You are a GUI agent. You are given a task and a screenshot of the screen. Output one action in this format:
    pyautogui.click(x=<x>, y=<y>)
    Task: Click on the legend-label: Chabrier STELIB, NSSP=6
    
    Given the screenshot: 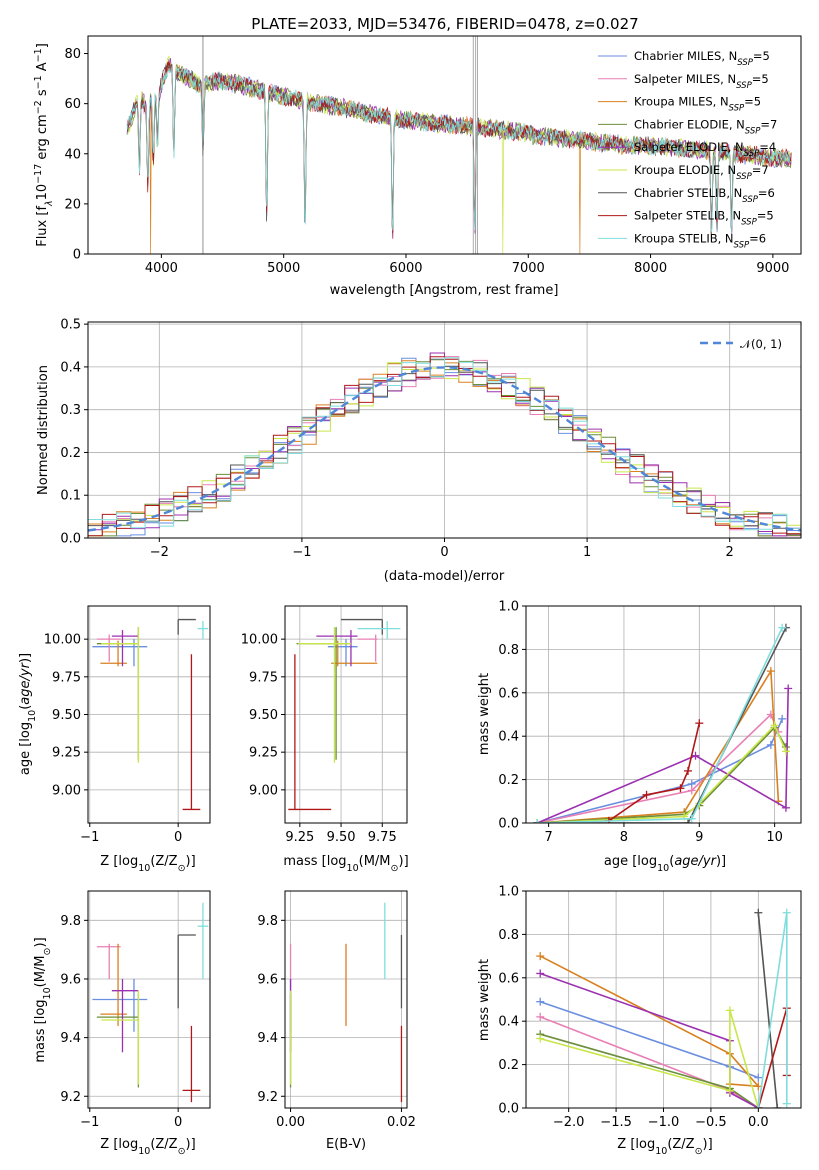 What is the action you would take?
    pyautogui.click(x=704, y=195)
    